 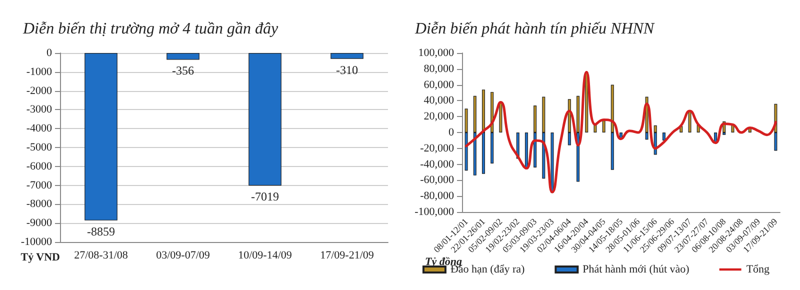 I want to click on data-label: -7019, so click(x=265, y=197).